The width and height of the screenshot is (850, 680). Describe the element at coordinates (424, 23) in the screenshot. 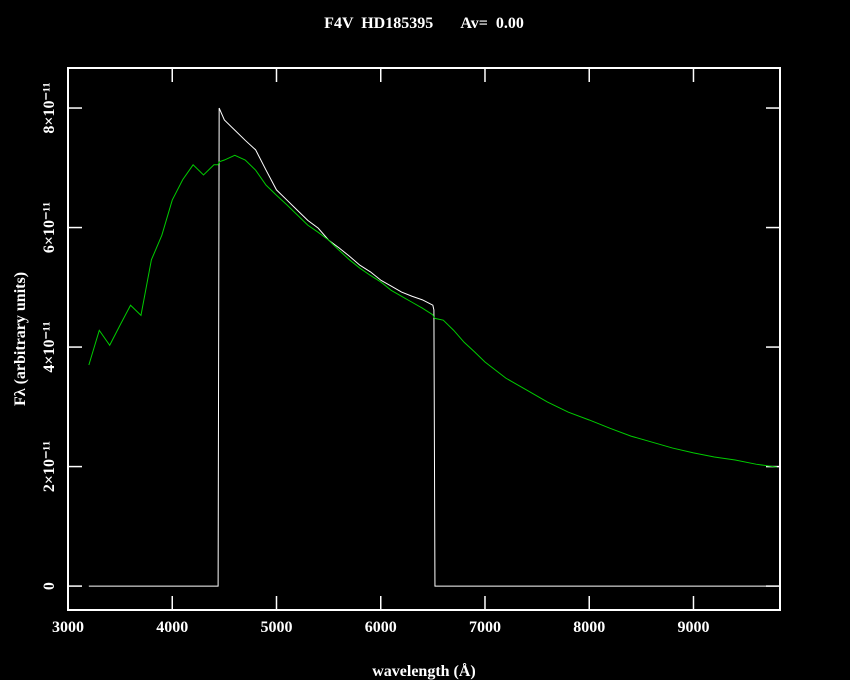

I see `chart-title: F4V HD185395 Av= 0.00` at that location.